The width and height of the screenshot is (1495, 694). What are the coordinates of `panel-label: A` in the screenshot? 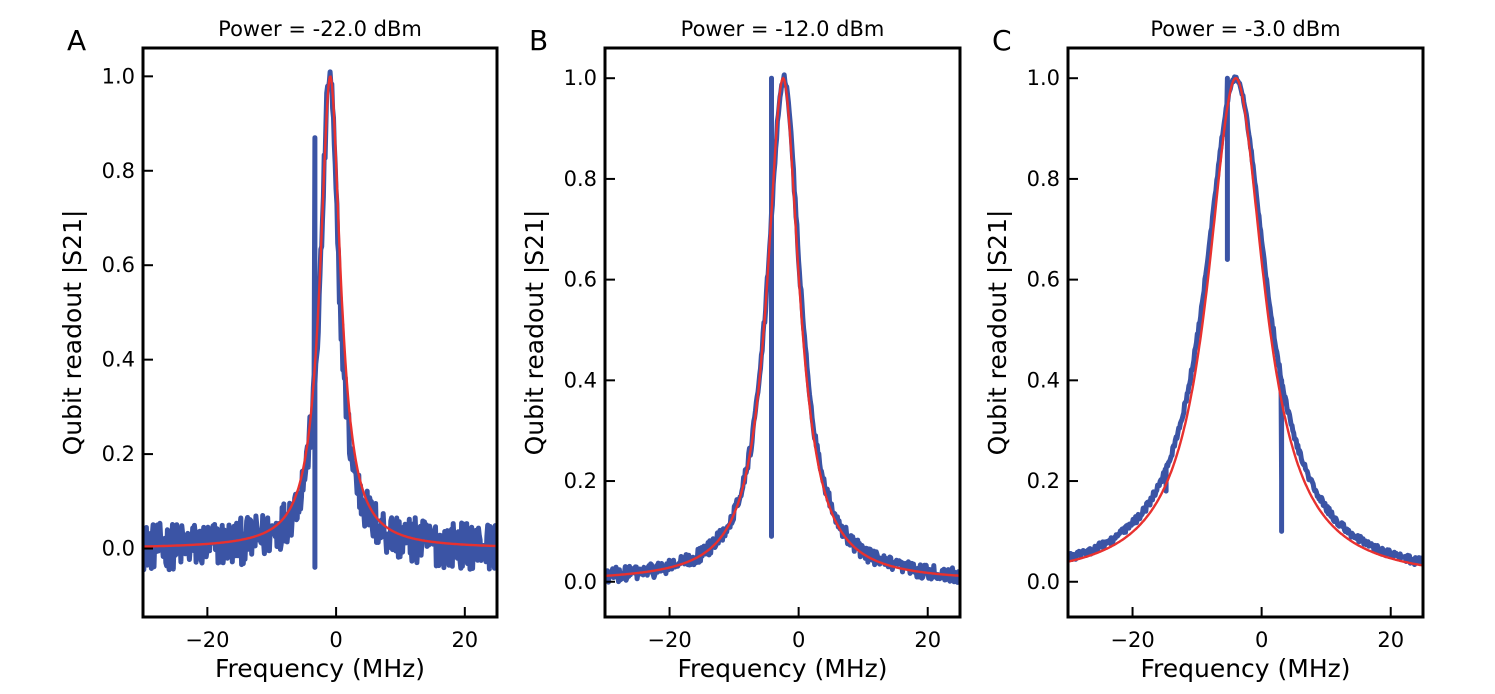 It's located at (76, 40).